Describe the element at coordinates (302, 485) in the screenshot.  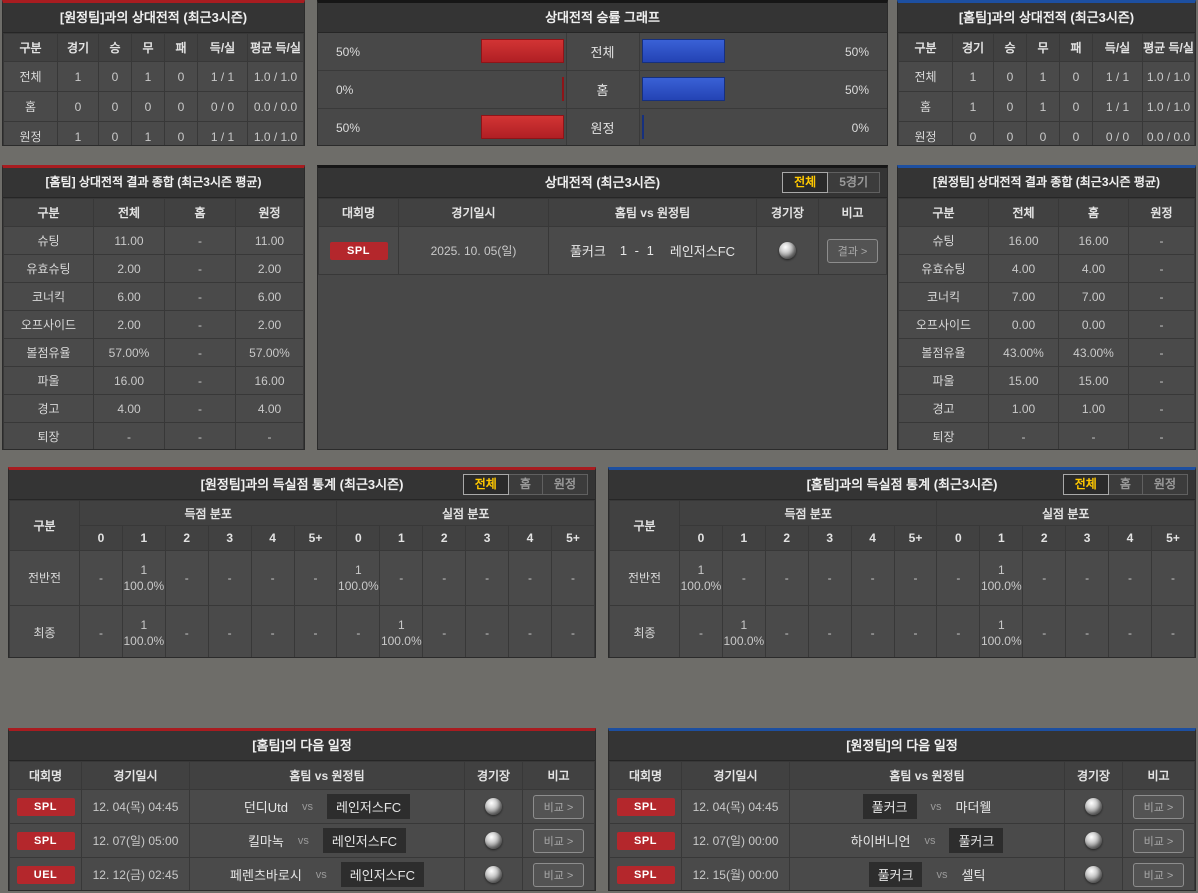
I see `panel-title: [원정팀]과의 득실점 통계 (최근3시즌) 전체 홈 원정` at that location.